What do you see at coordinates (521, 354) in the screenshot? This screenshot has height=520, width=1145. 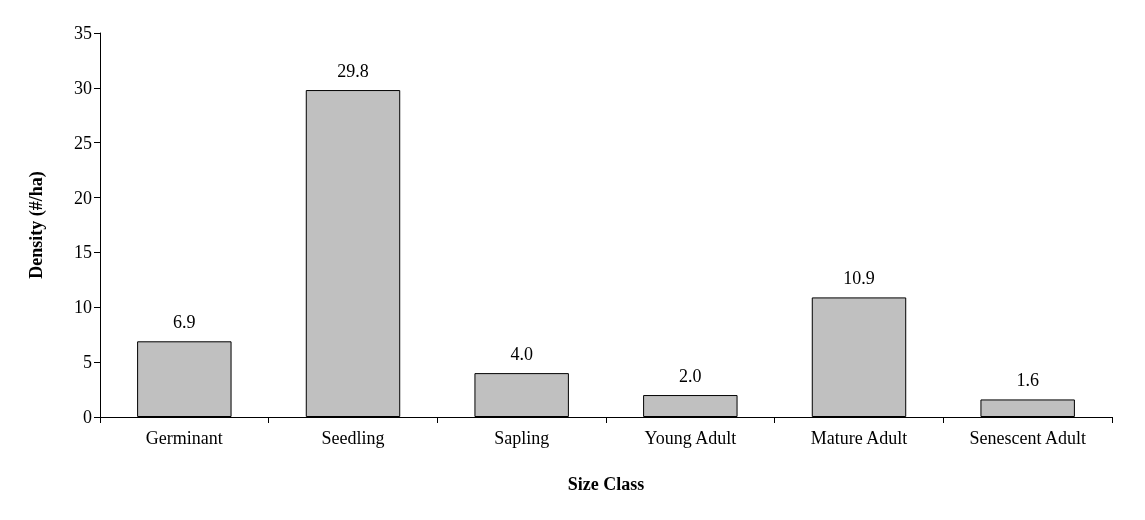 I see `data-label: 4.0` at bounding box center [521, 354].